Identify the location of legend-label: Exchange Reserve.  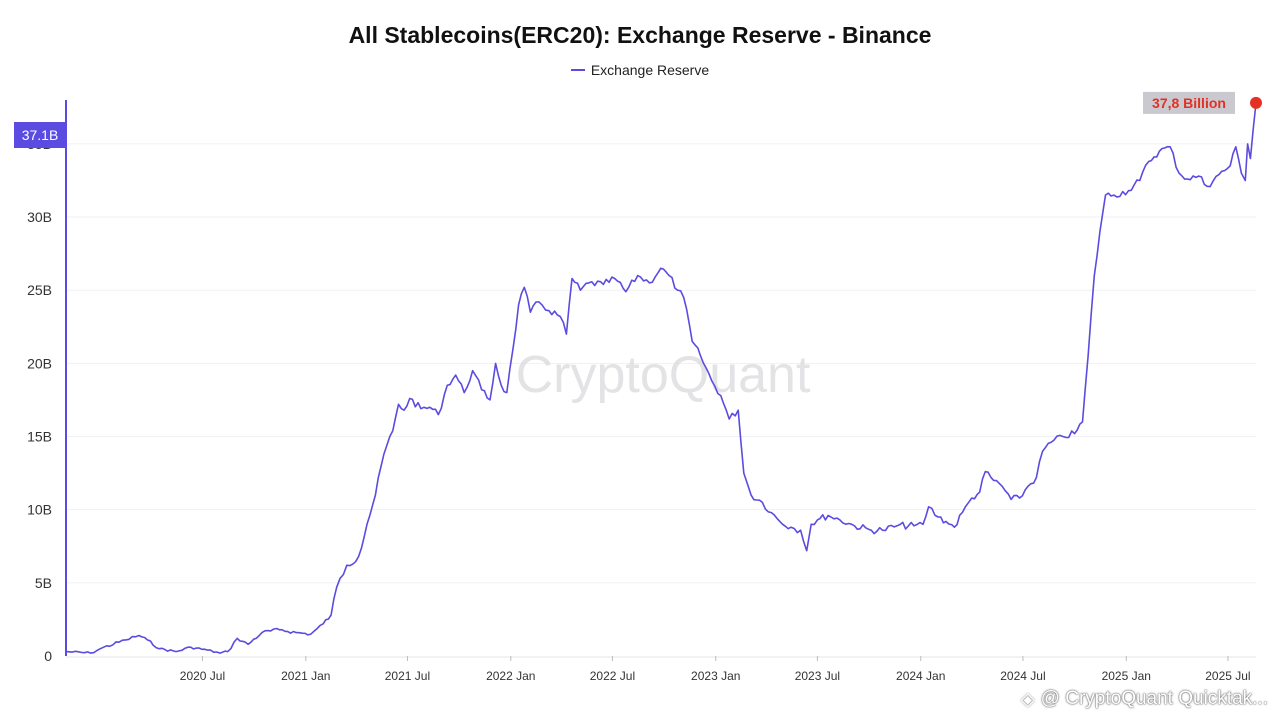
(650, 70).